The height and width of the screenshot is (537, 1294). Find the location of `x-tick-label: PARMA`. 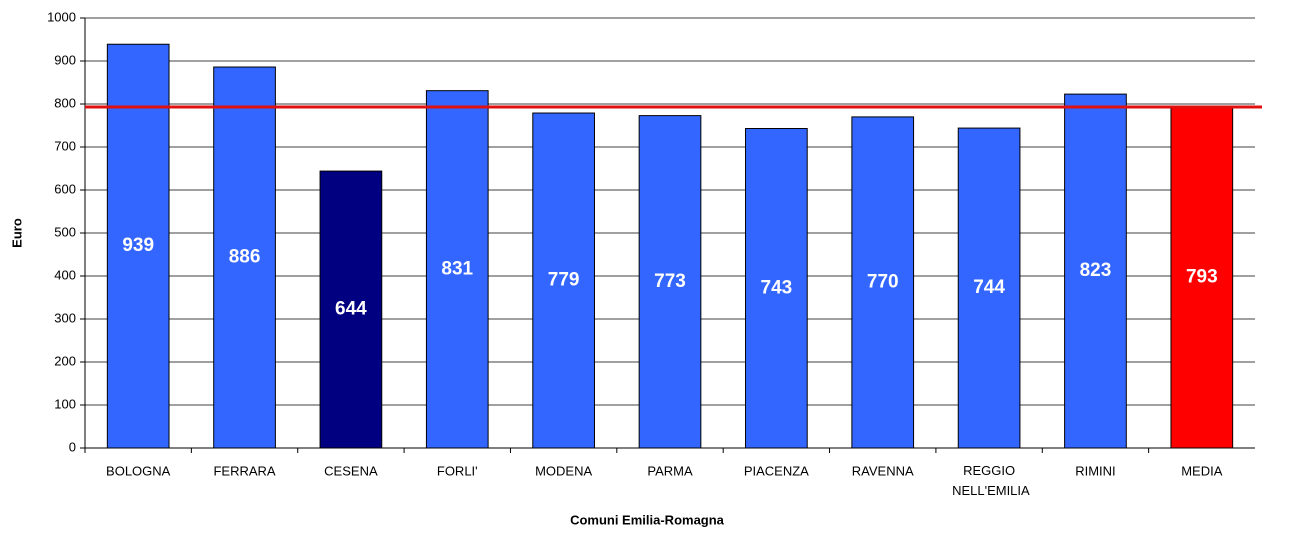

x-tick-label: PARMA is located at coordinates (670, 470).